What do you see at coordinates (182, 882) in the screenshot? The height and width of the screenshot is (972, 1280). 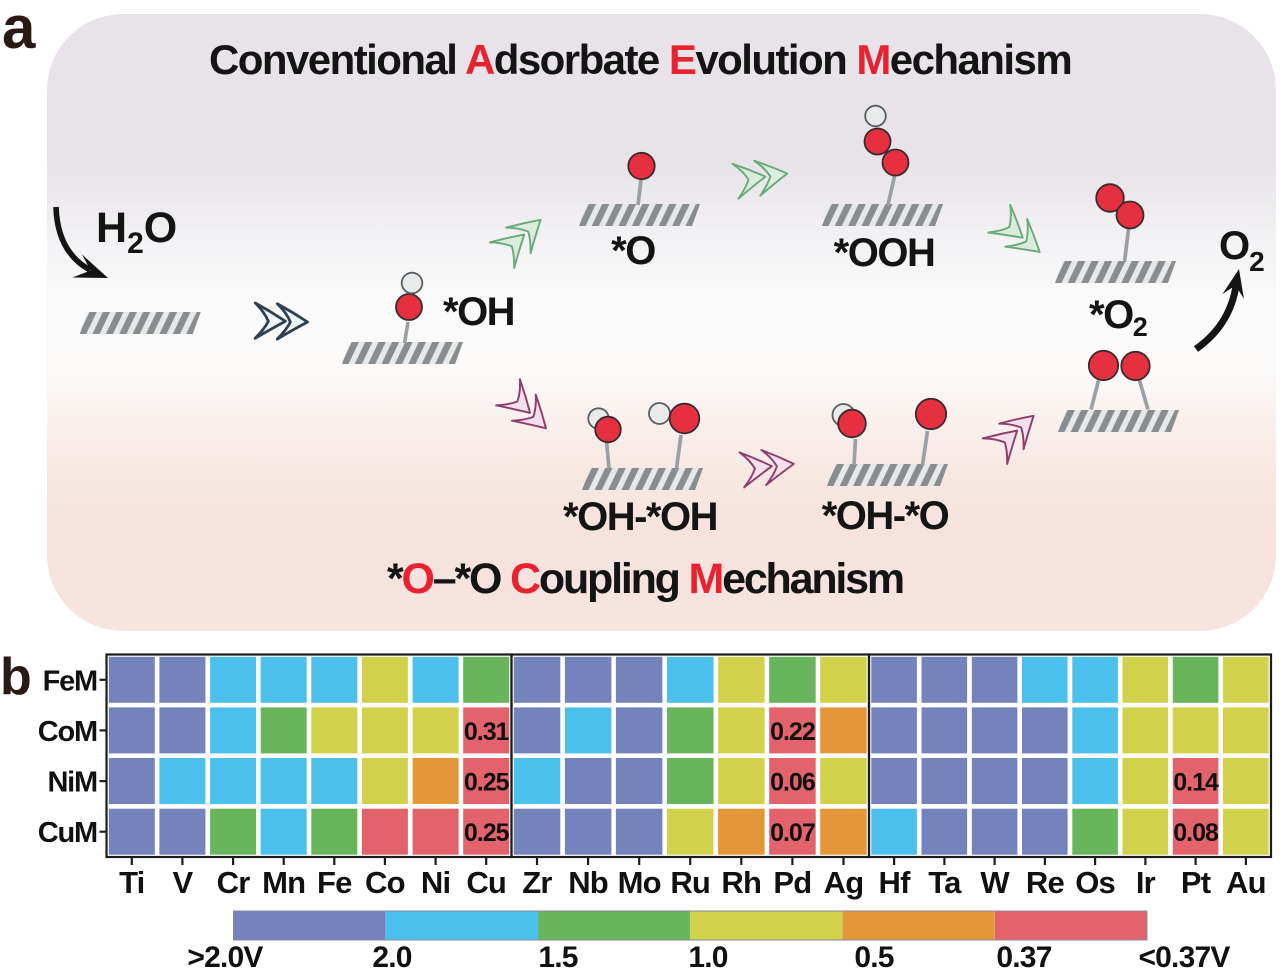 I see `svg-text: V` at bounding box center [182, 882].